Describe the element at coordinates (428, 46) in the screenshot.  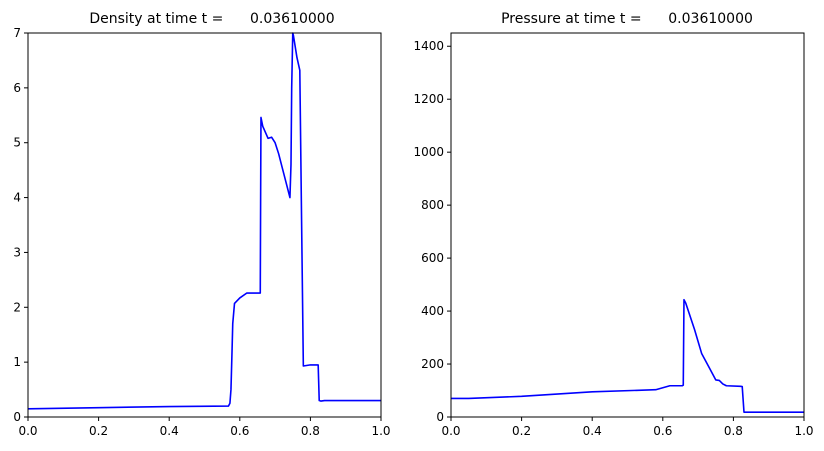
I see `pressure-ytick-label: 1400` at that location.